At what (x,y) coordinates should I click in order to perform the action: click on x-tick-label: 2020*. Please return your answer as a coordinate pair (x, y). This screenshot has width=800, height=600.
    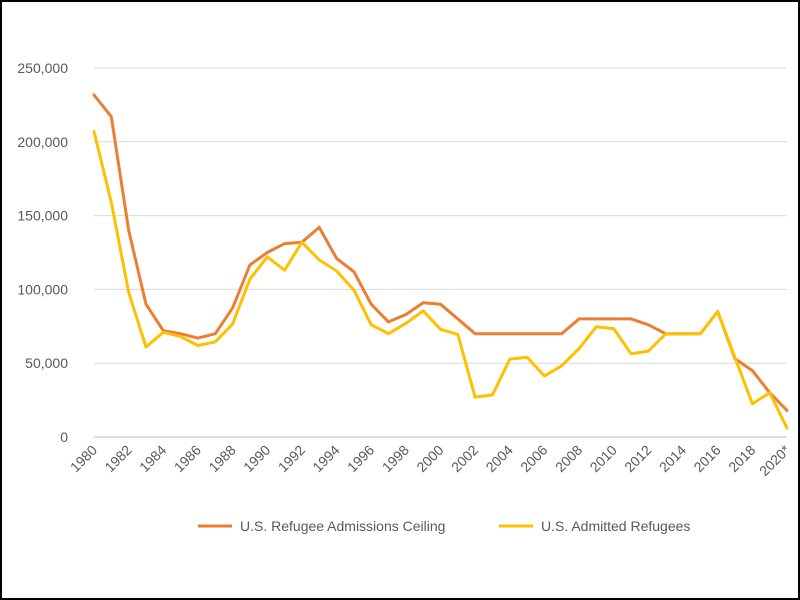
    Looking at the image, I should click on (775, 460).